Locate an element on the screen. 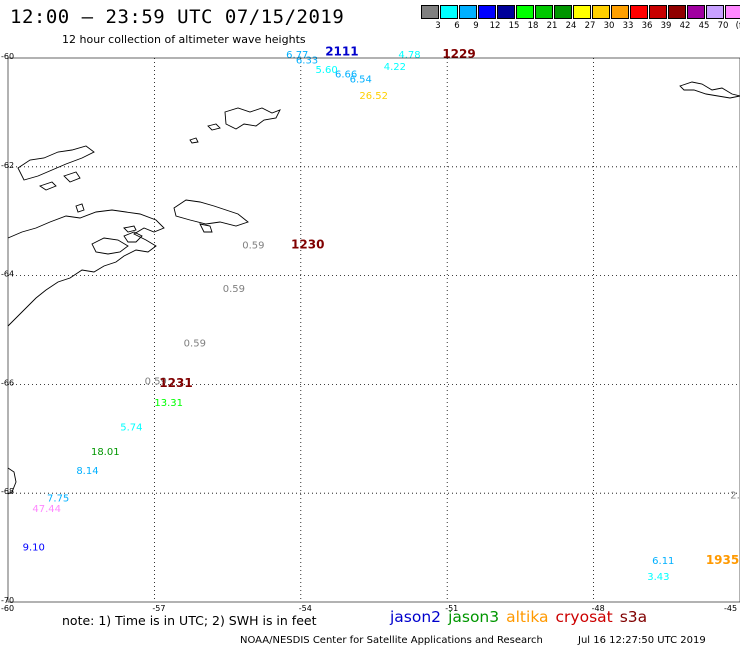 The width and height of the screenshot is (740, 650). colorbar-tick-label: 36 is located at coordinates (647, 26).